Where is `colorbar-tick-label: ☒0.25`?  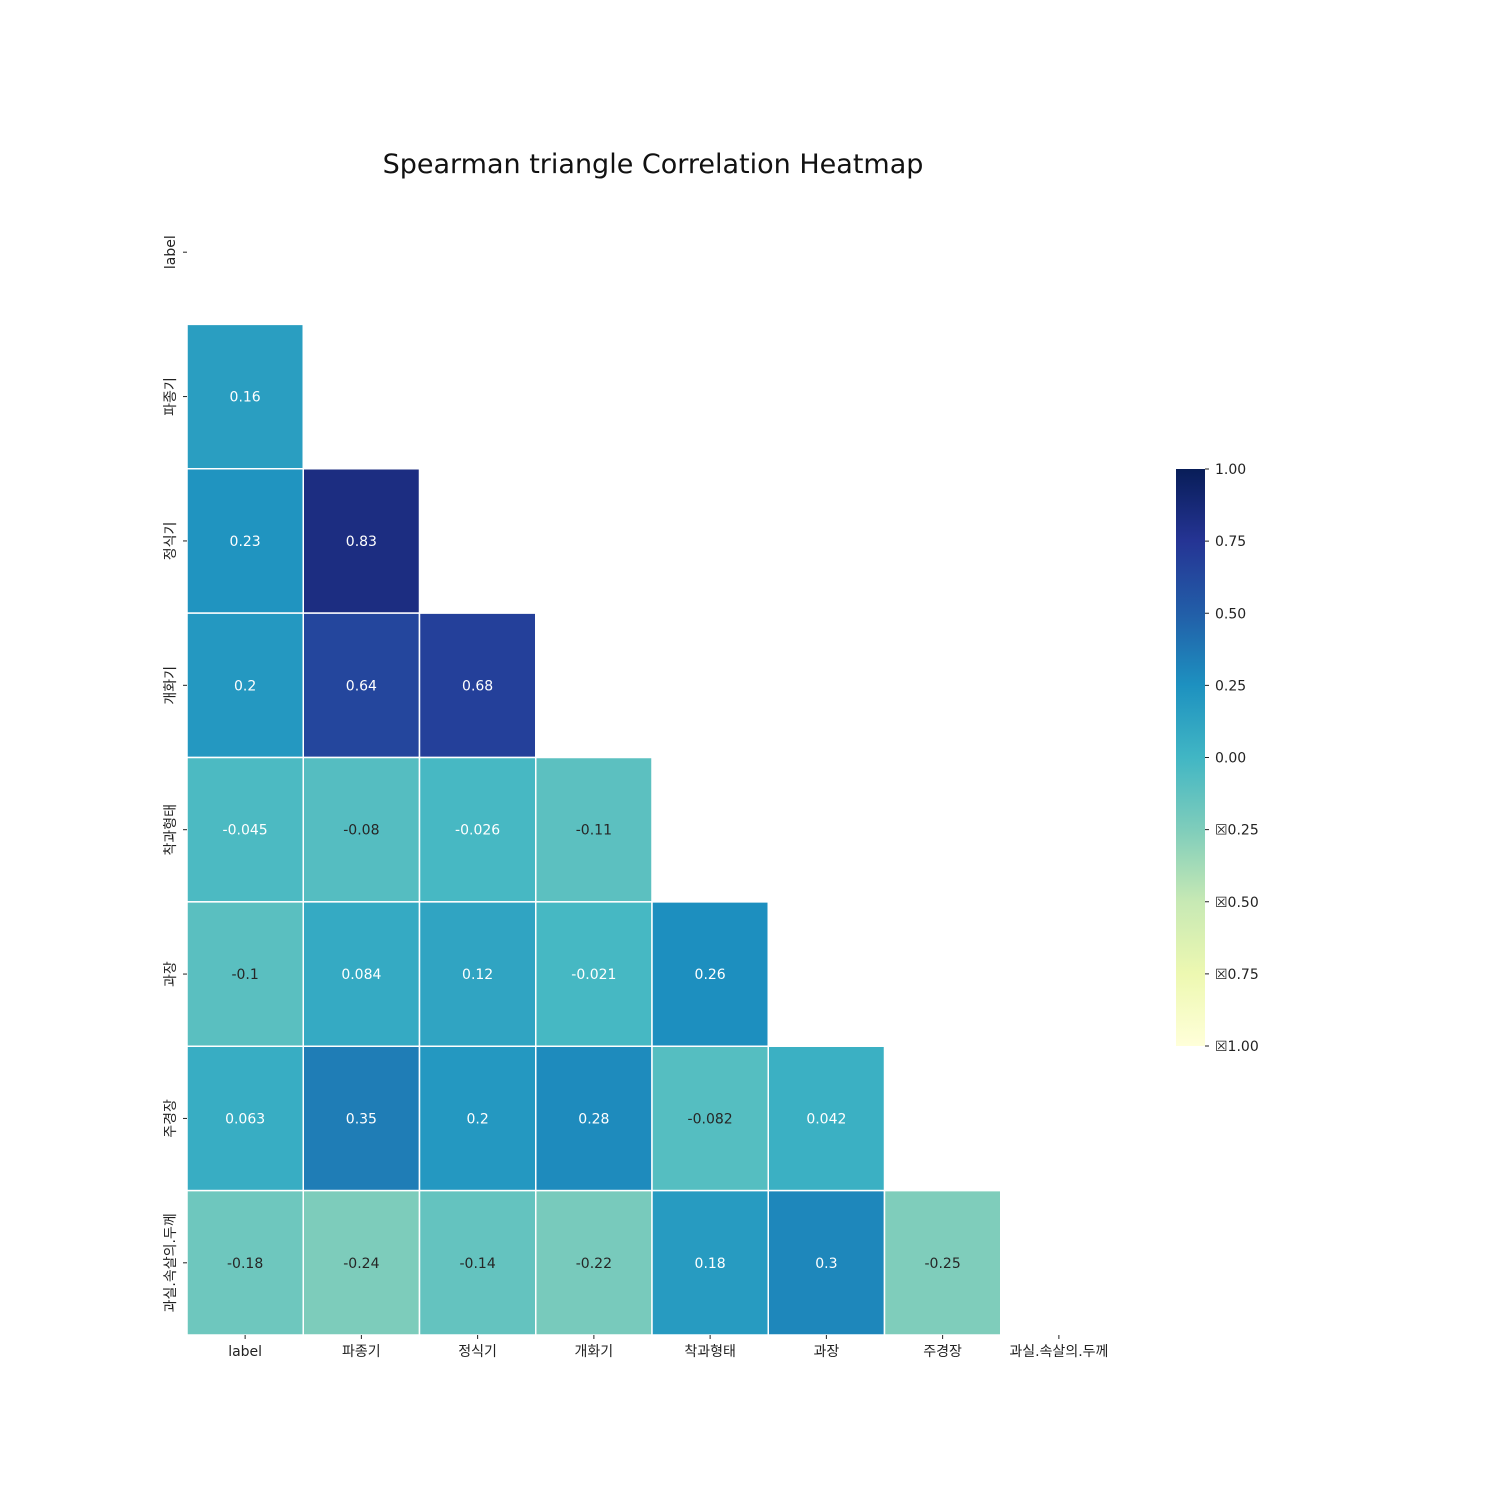
colorbar-tick-label: ☒0.25 is located at coordinates (1237, 831).